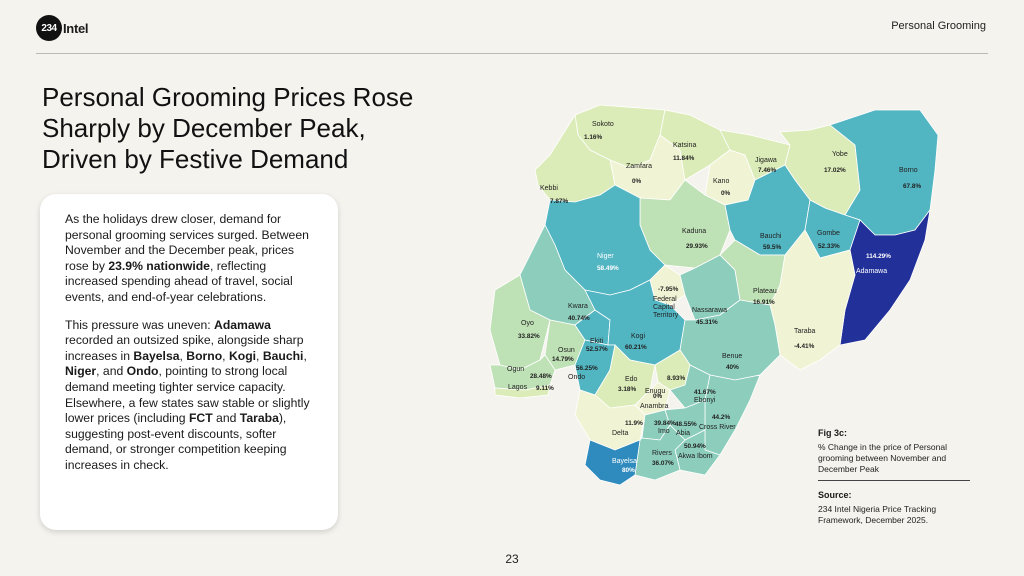 The height and width of the screenshot is (576, 1024). Describe the element at coordinates (204, 128) in the screenshot. I see `title-line-2: Sharply by December Peak,` at that location.